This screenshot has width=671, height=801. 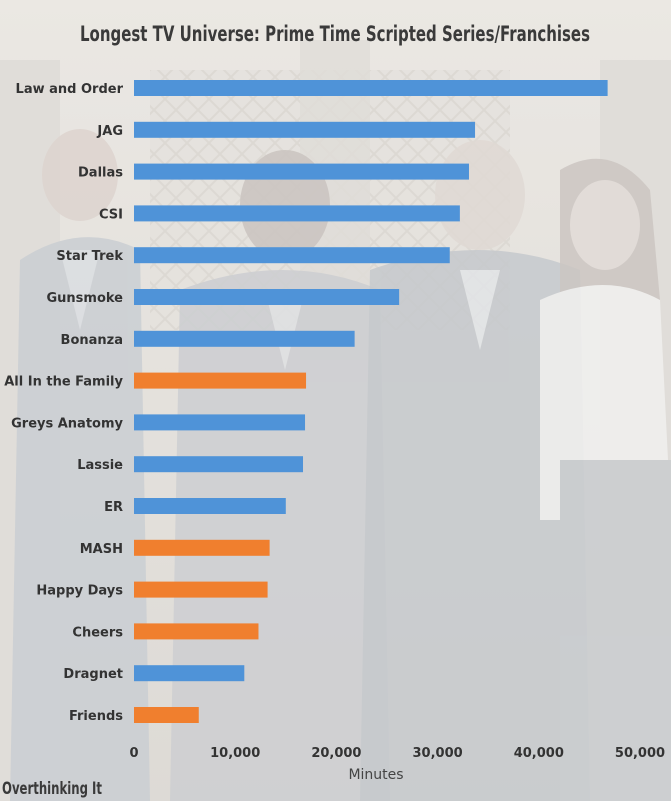 I want to click on bar-bonanza, so click(x=244, y=338).